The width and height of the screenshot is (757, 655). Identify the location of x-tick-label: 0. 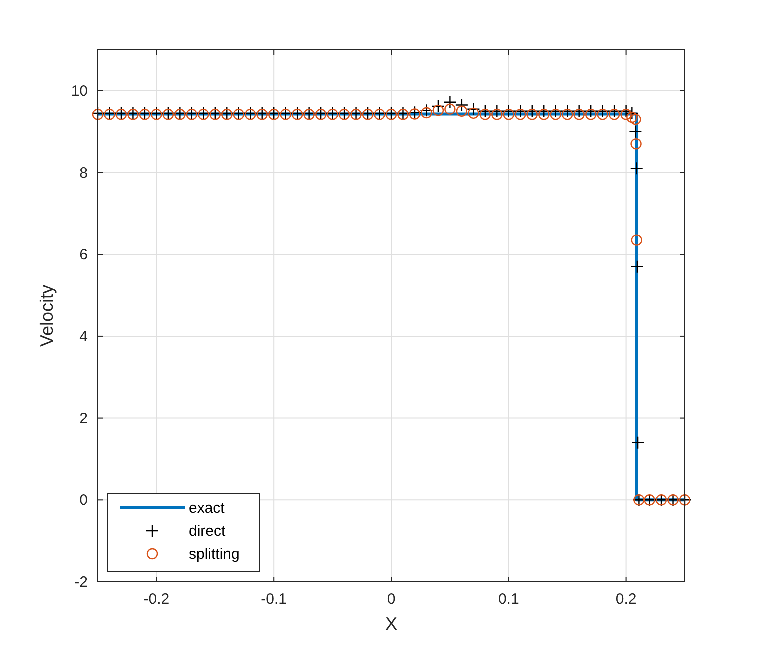
(391, 599).